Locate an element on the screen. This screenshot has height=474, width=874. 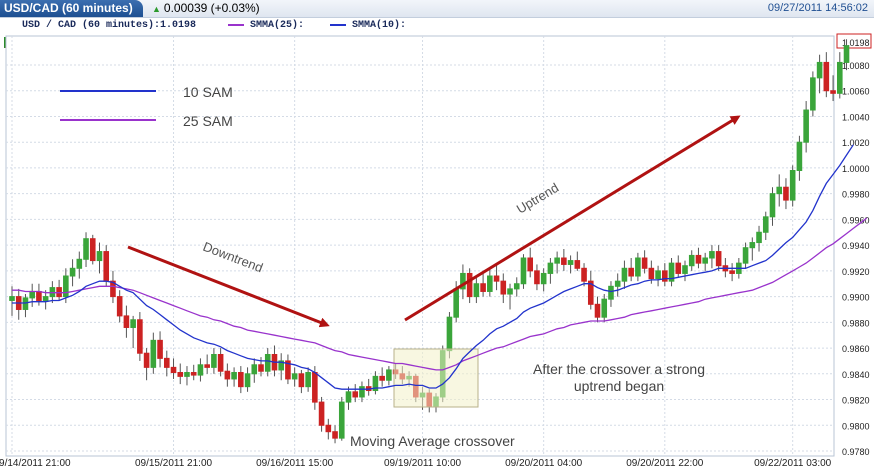
crossover-highlight-box is located at coordinates (436, 378).